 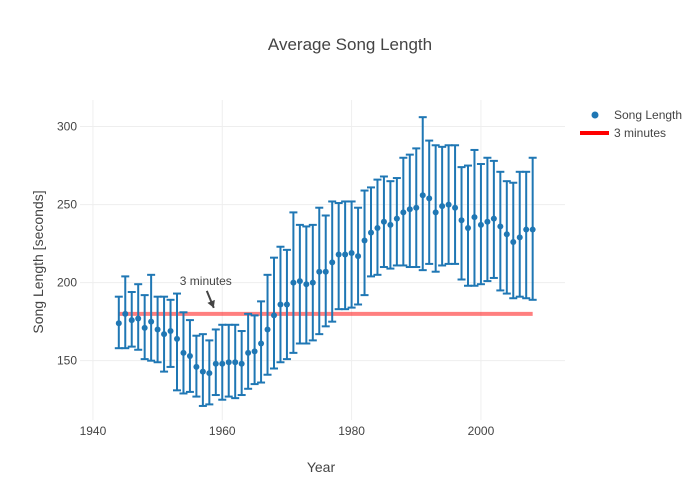 I want to click on chart-title: Average Song Length, so click(x=350, y=44).